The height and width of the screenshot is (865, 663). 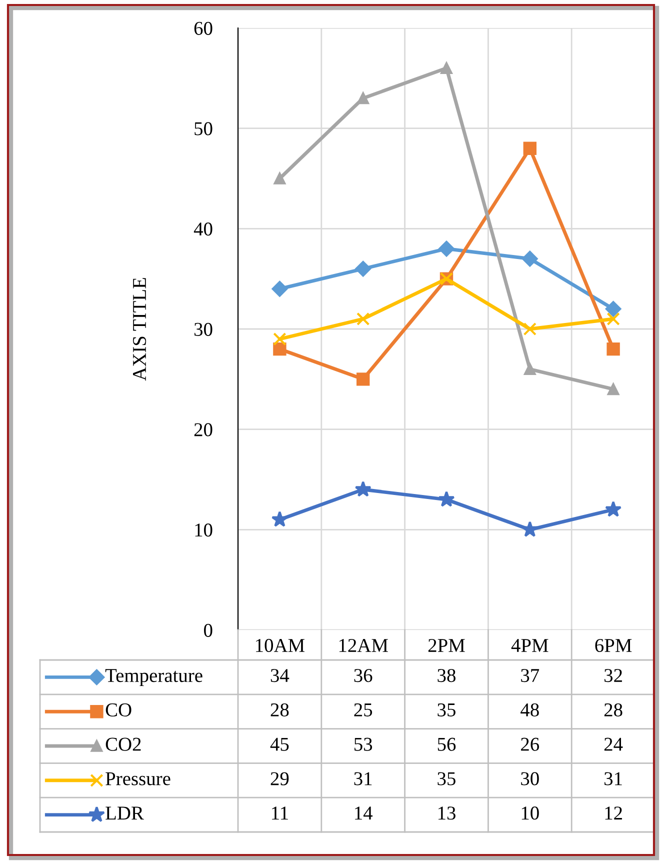 I want to click on y-tick-label: 40, so click(x=203, y=229).